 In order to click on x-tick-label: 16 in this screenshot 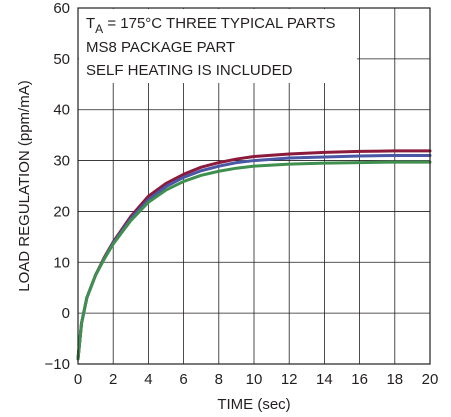, I will do `click(359, 379)`.